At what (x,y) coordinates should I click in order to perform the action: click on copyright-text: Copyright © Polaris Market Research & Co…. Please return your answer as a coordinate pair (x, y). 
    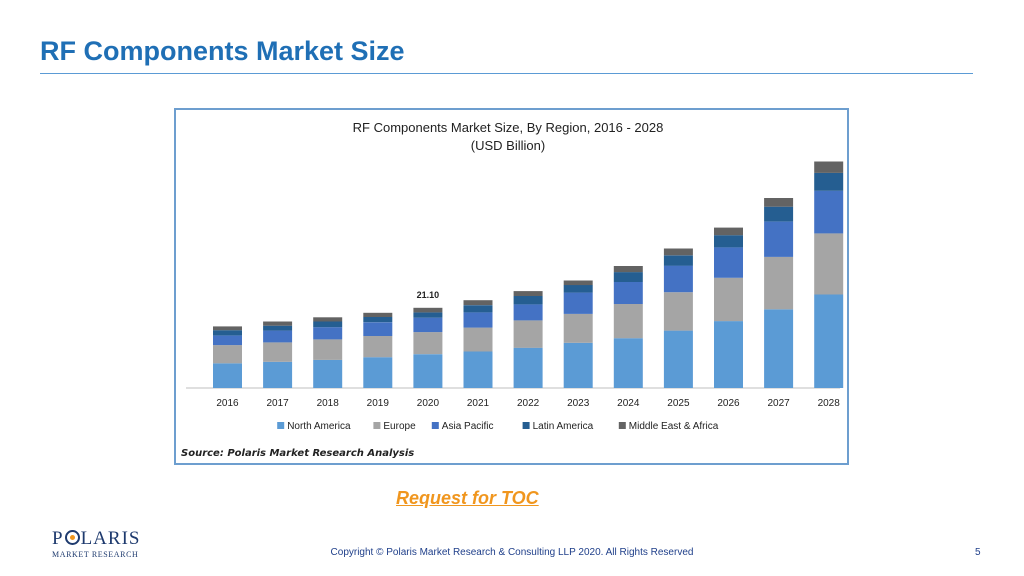
    Looking at the image, I should click on (512, 552).